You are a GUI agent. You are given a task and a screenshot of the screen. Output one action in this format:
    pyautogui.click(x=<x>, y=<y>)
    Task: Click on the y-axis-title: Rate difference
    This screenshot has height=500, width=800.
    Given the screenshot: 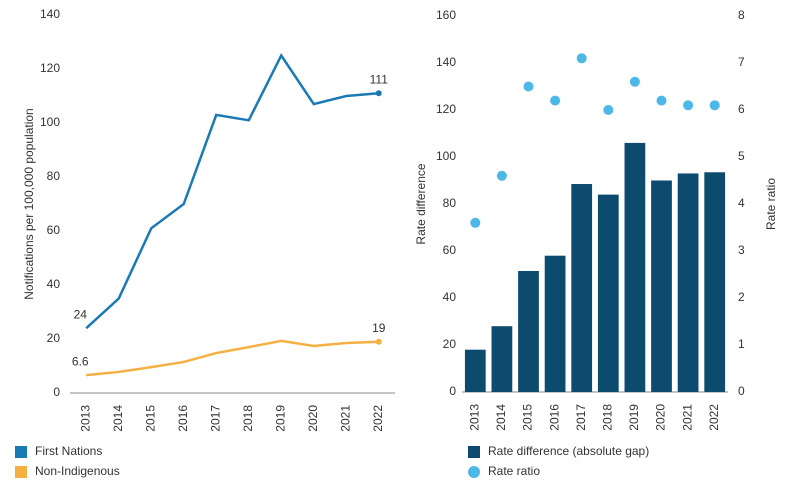 What is the action you would take?
    pyautogui.click(x=421, y=203)
    